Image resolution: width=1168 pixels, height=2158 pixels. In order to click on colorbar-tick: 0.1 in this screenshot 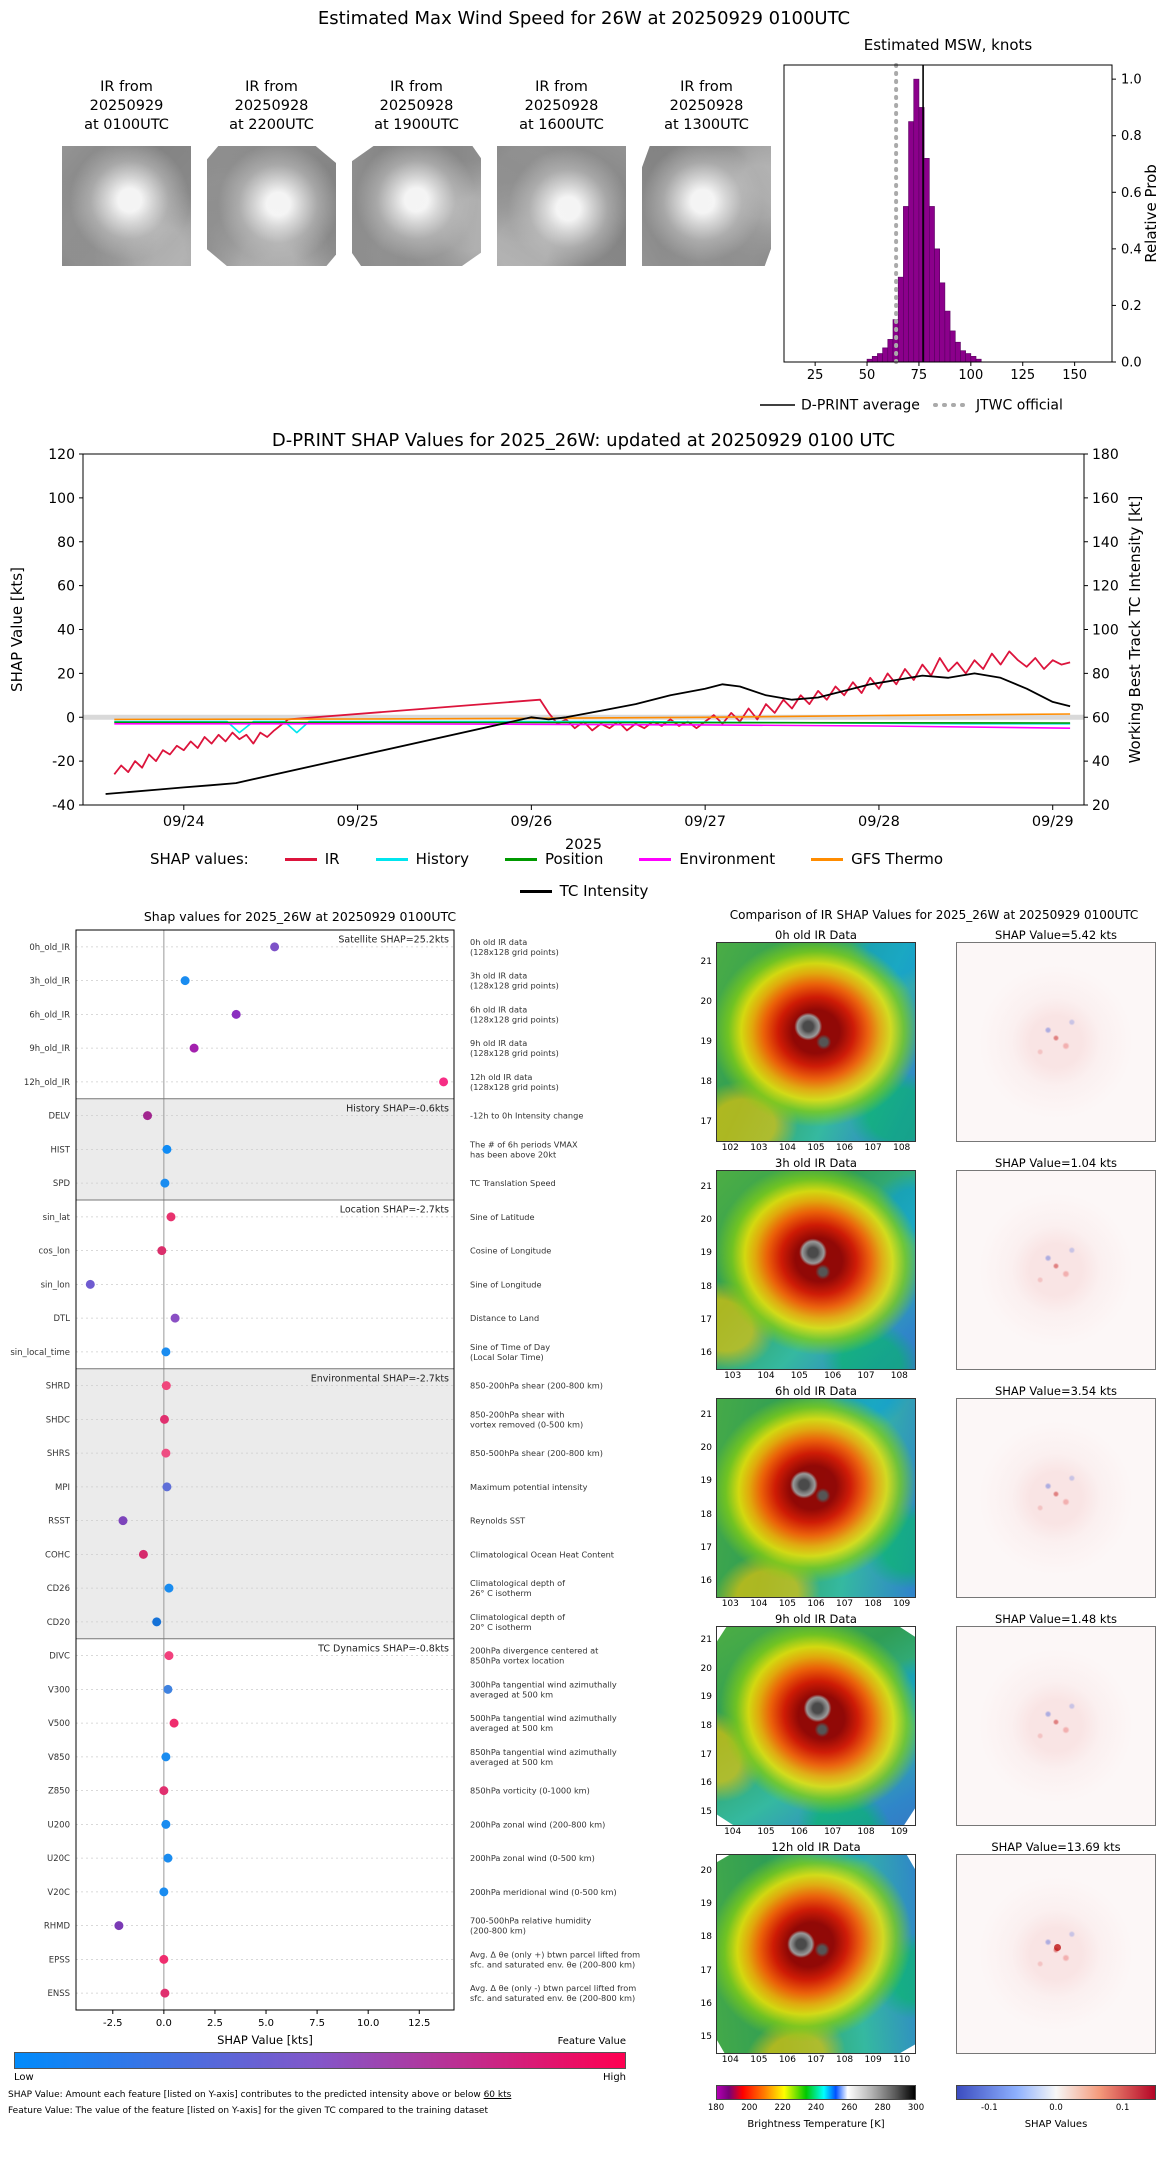, I will do `click(1122, 2108)`.